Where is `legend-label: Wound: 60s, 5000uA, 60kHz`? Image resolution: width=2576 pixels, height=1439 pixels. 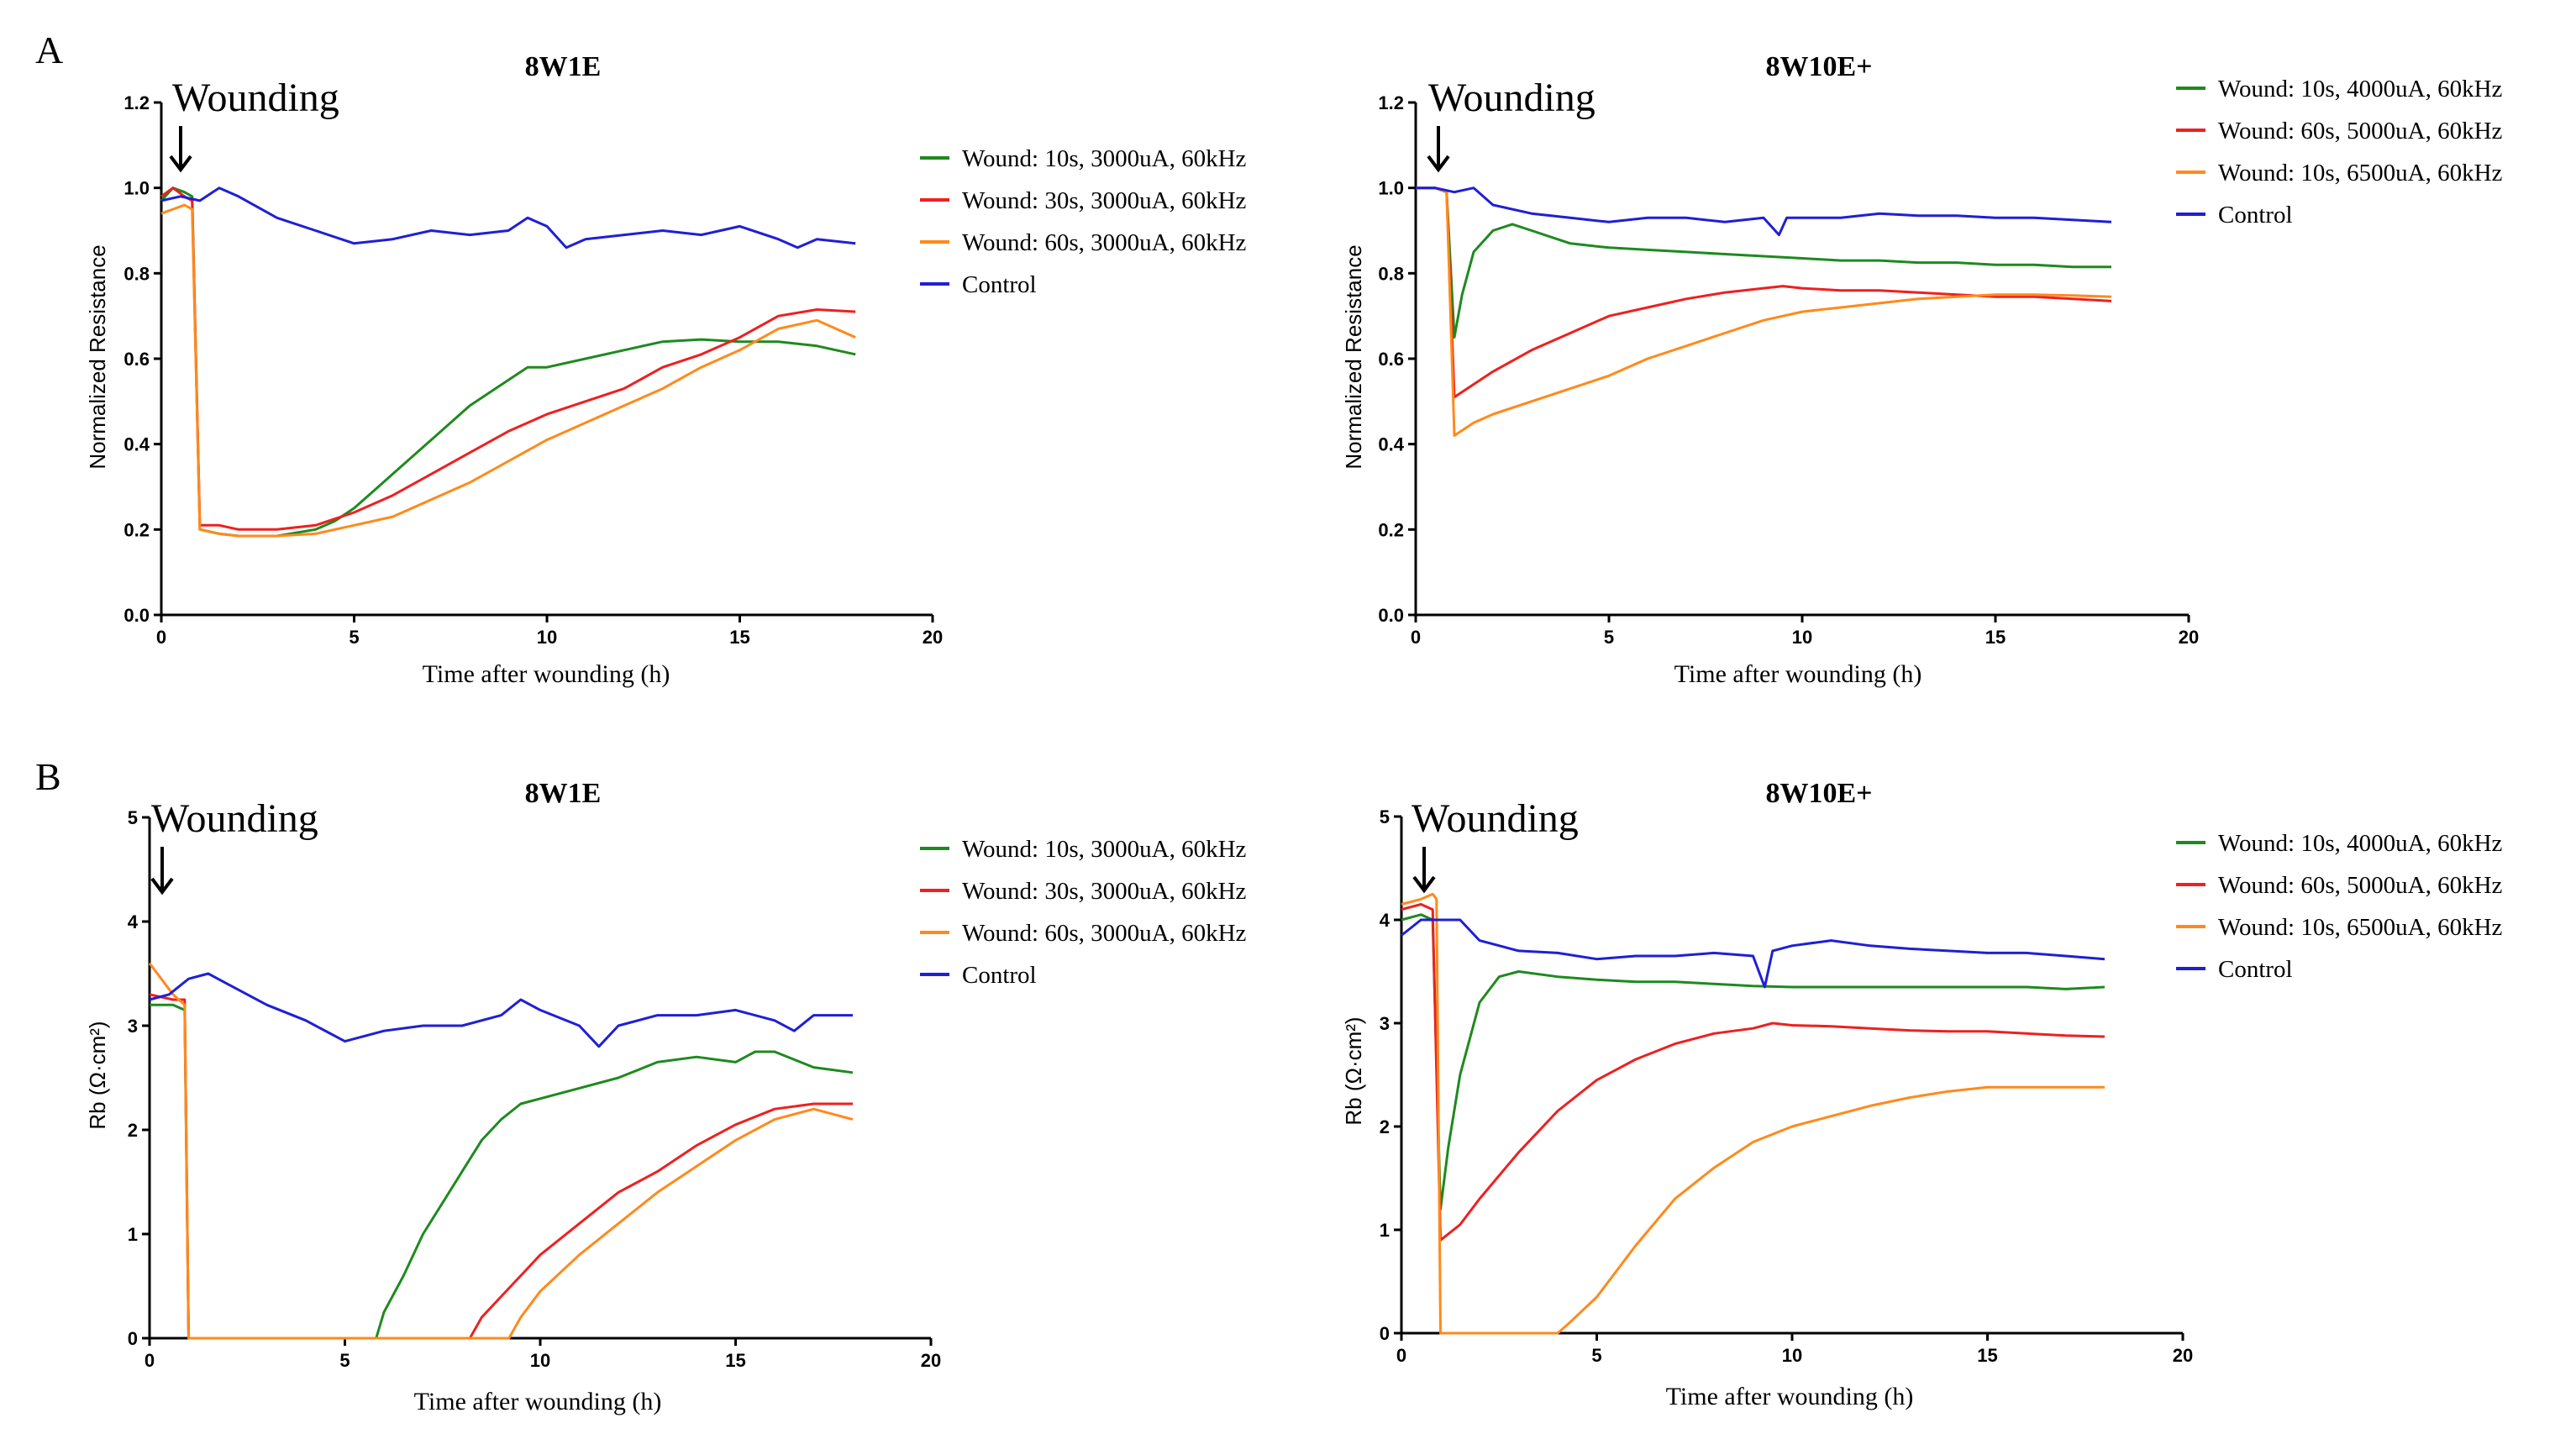 legend-label: Wound: 60s, 5000uA, 60kHz is located at coordinates (2360, 885).